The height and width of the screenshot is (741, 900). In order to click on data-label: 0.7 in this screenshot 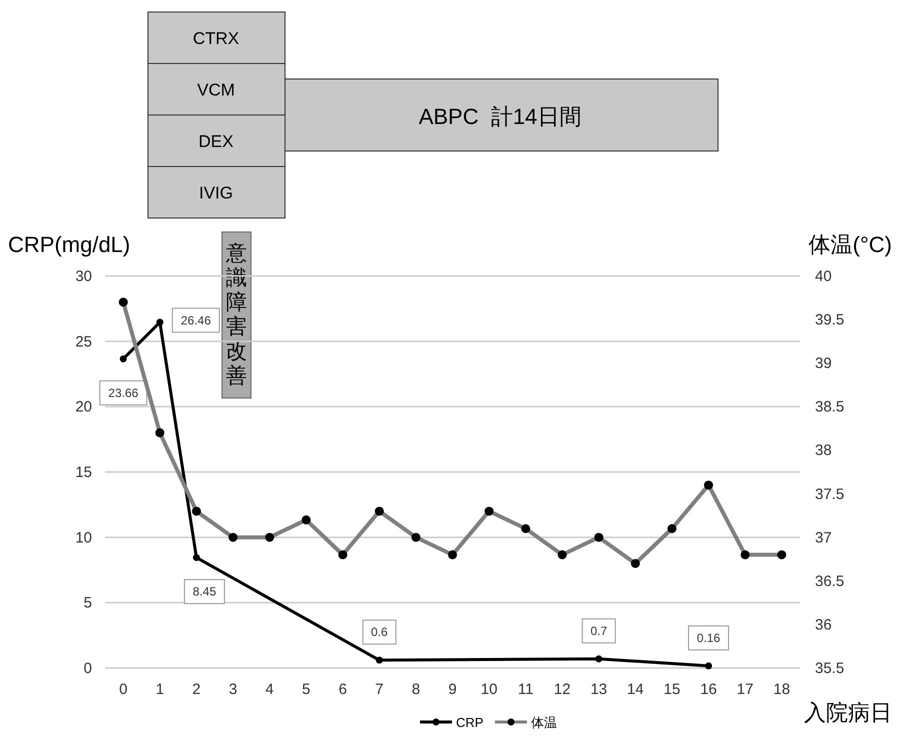, I will do `click(599, 631)`.